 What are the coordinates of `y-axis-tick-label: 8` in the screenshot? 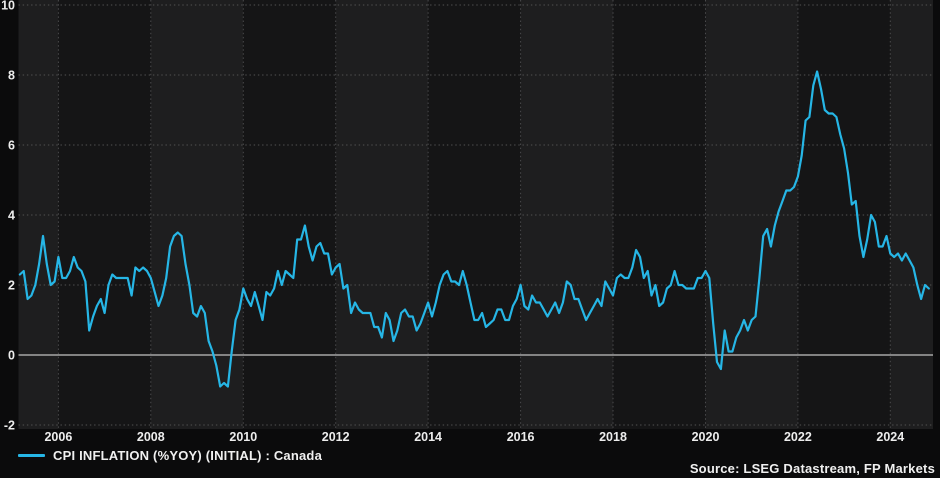 It's located at (11, 76).